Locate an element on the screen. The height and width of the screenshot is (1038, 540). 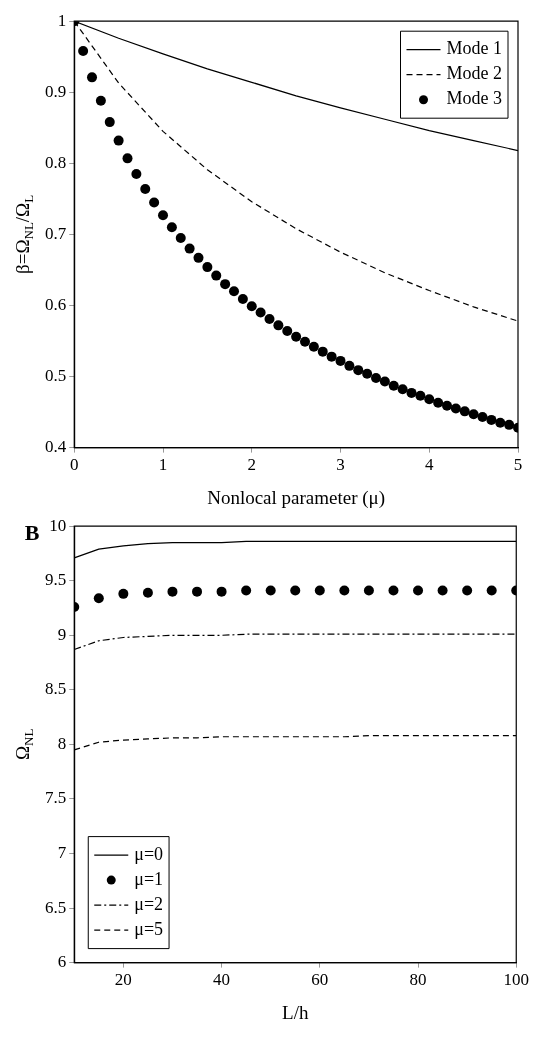
legend-label: μ=0 is located at coordinates (149, 853).